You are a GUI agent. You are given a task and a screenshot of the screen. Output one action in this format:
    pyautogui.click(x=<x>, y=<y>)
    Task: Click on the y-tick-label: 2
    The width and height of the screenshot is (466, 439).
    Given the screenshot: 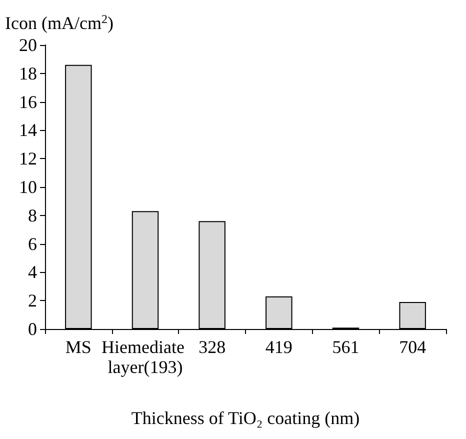 What is the action you would take?
    pyautogui.click(x=32, y=300)
    